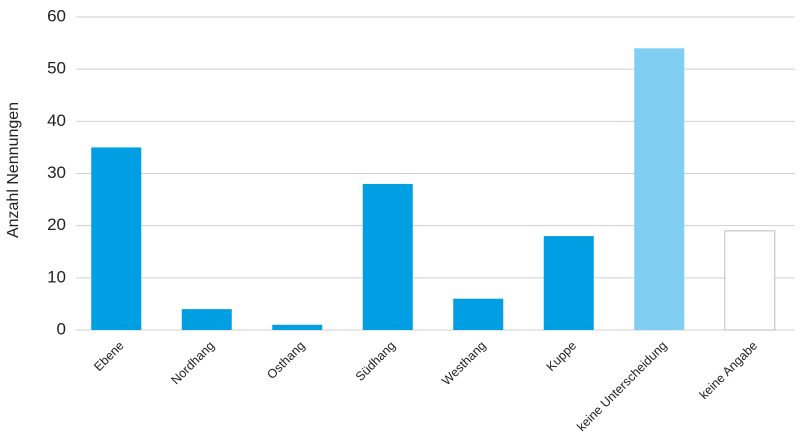 The height and width of the screenshot is (444, 800). I want to click on y-tick-label: 30, so click(56, 172).